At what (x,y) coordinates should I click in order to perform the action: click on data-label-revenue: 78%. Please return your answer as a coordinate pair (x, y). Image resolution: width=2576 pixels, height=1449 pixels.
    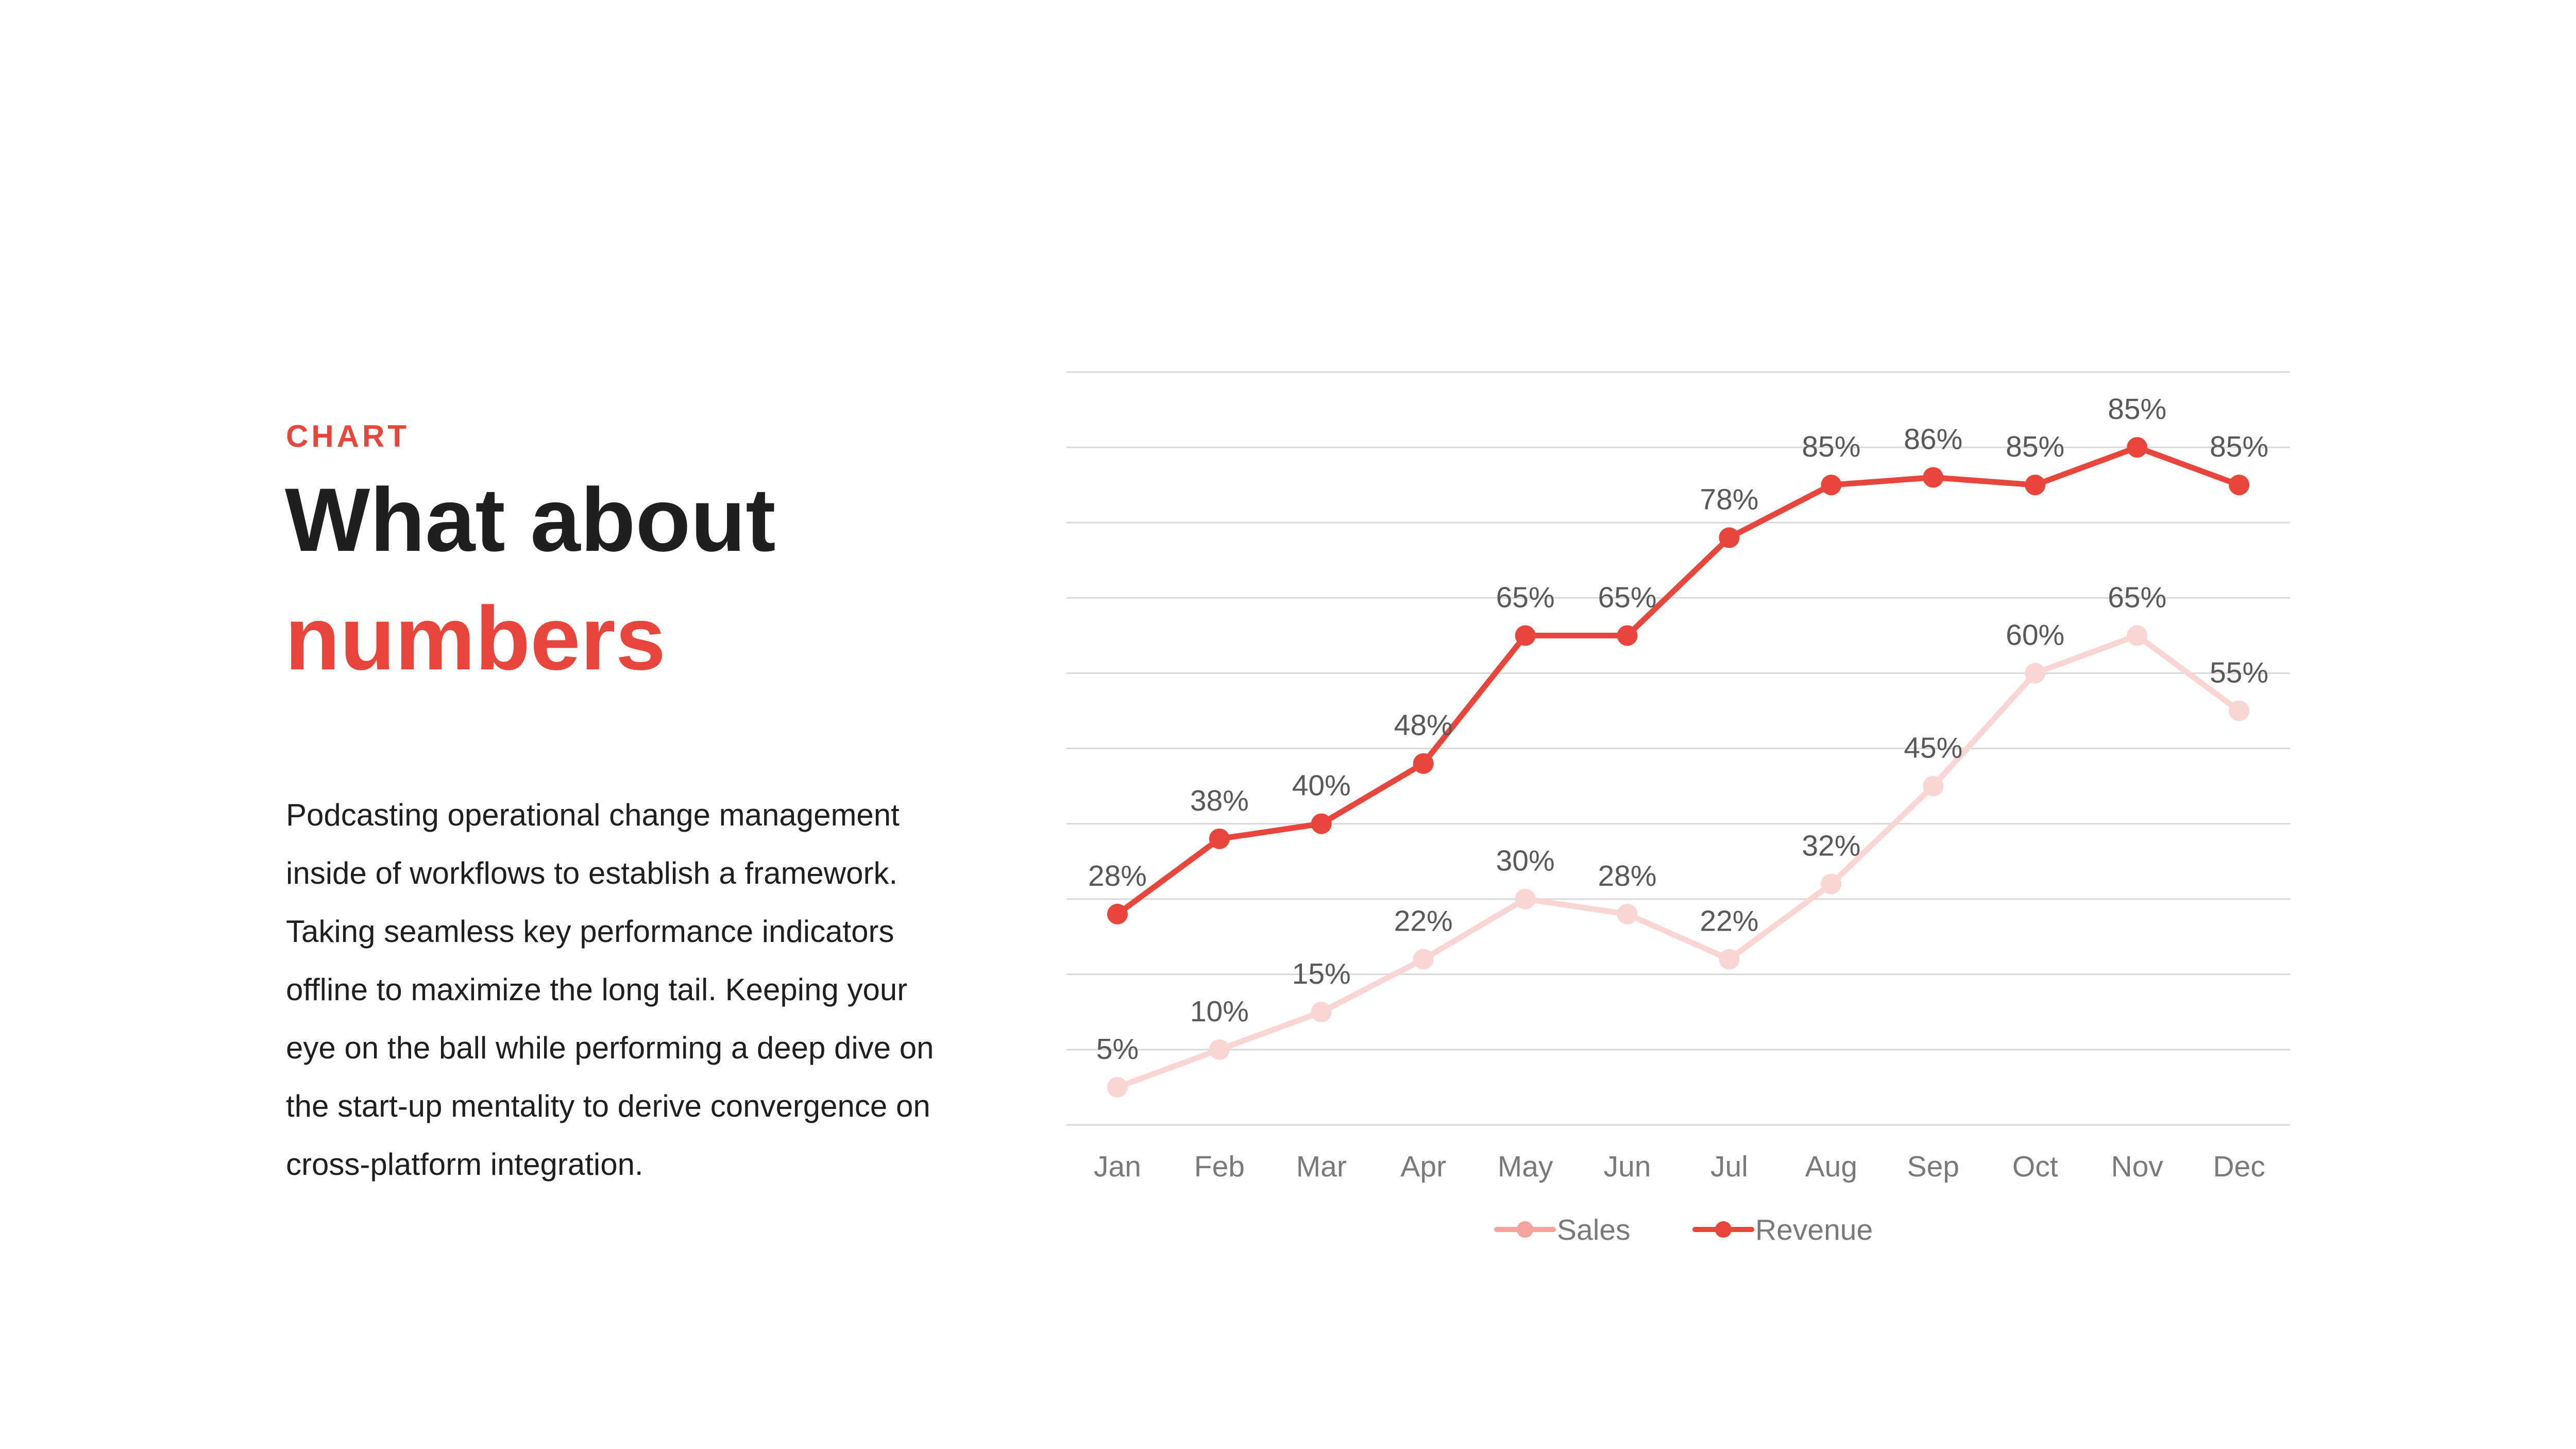
    Looking at the image, I should click on (1729, 499).